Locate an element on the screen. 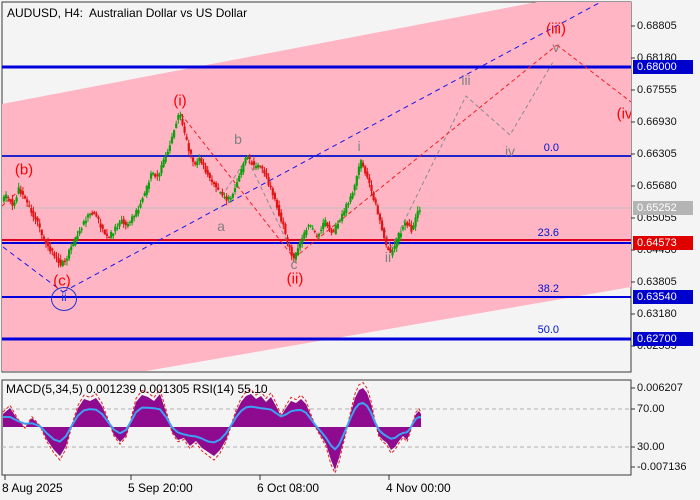 This screenshot has height=500, width=700. price-level-badge-0.68000: 0.68000 is located at coordinates (663, 67).